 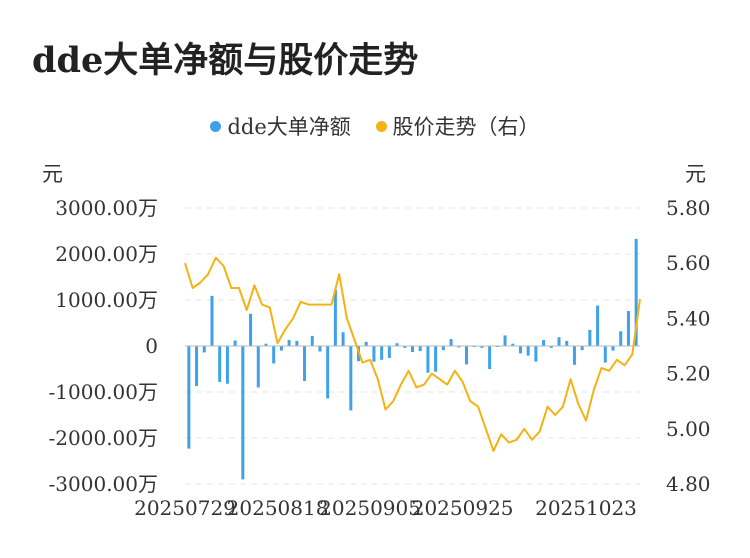 I want to click on left-axis-unit: 元, so click(x=52, y=174).